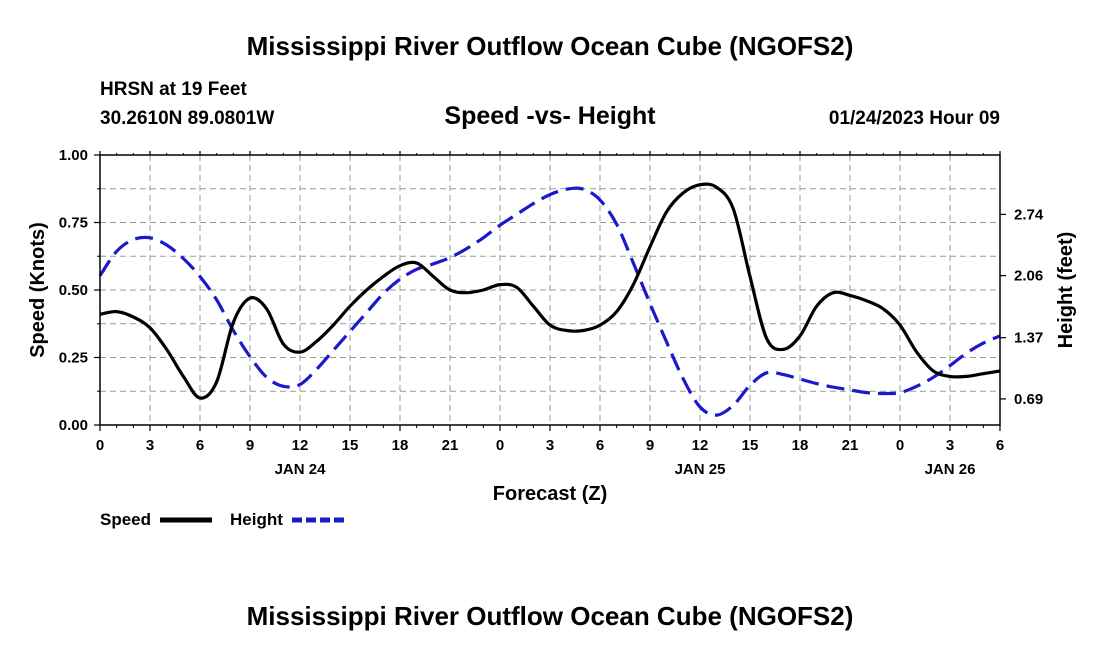 This screenshot has height=650, width=1100. Describe the element at coordinates (1028, 276) in the screenshot. I see `y2-tick-label: 2.06` at that location.